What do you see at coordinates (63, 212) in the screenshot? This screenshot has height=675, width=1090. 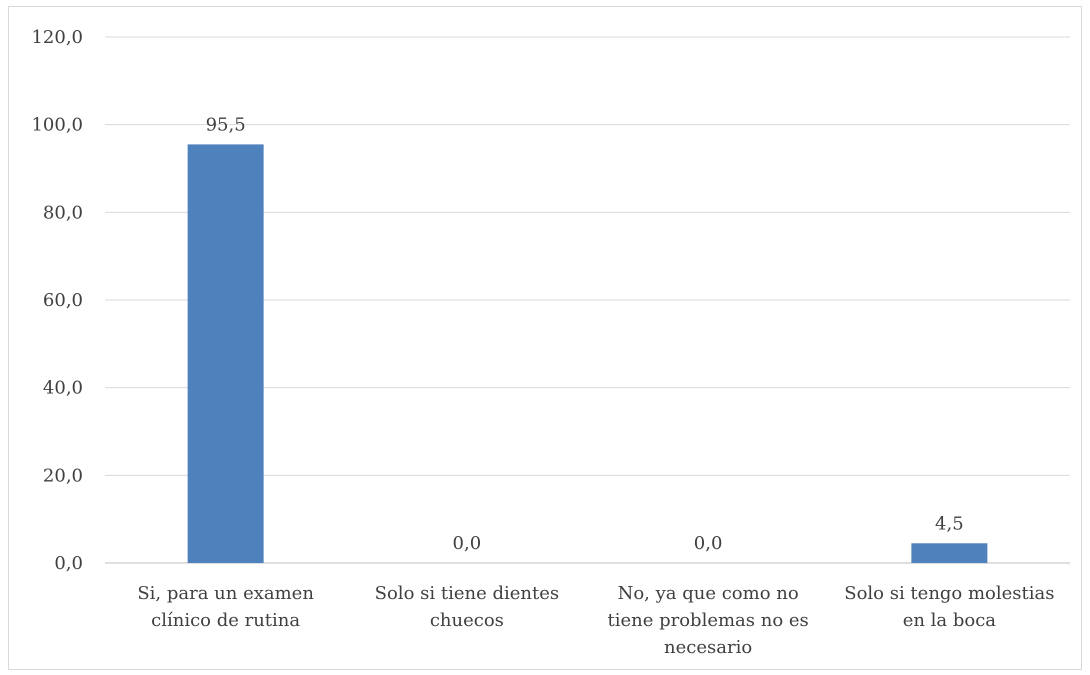 I see `y-tick-label: 80,0` at bounding box center [63, 212].